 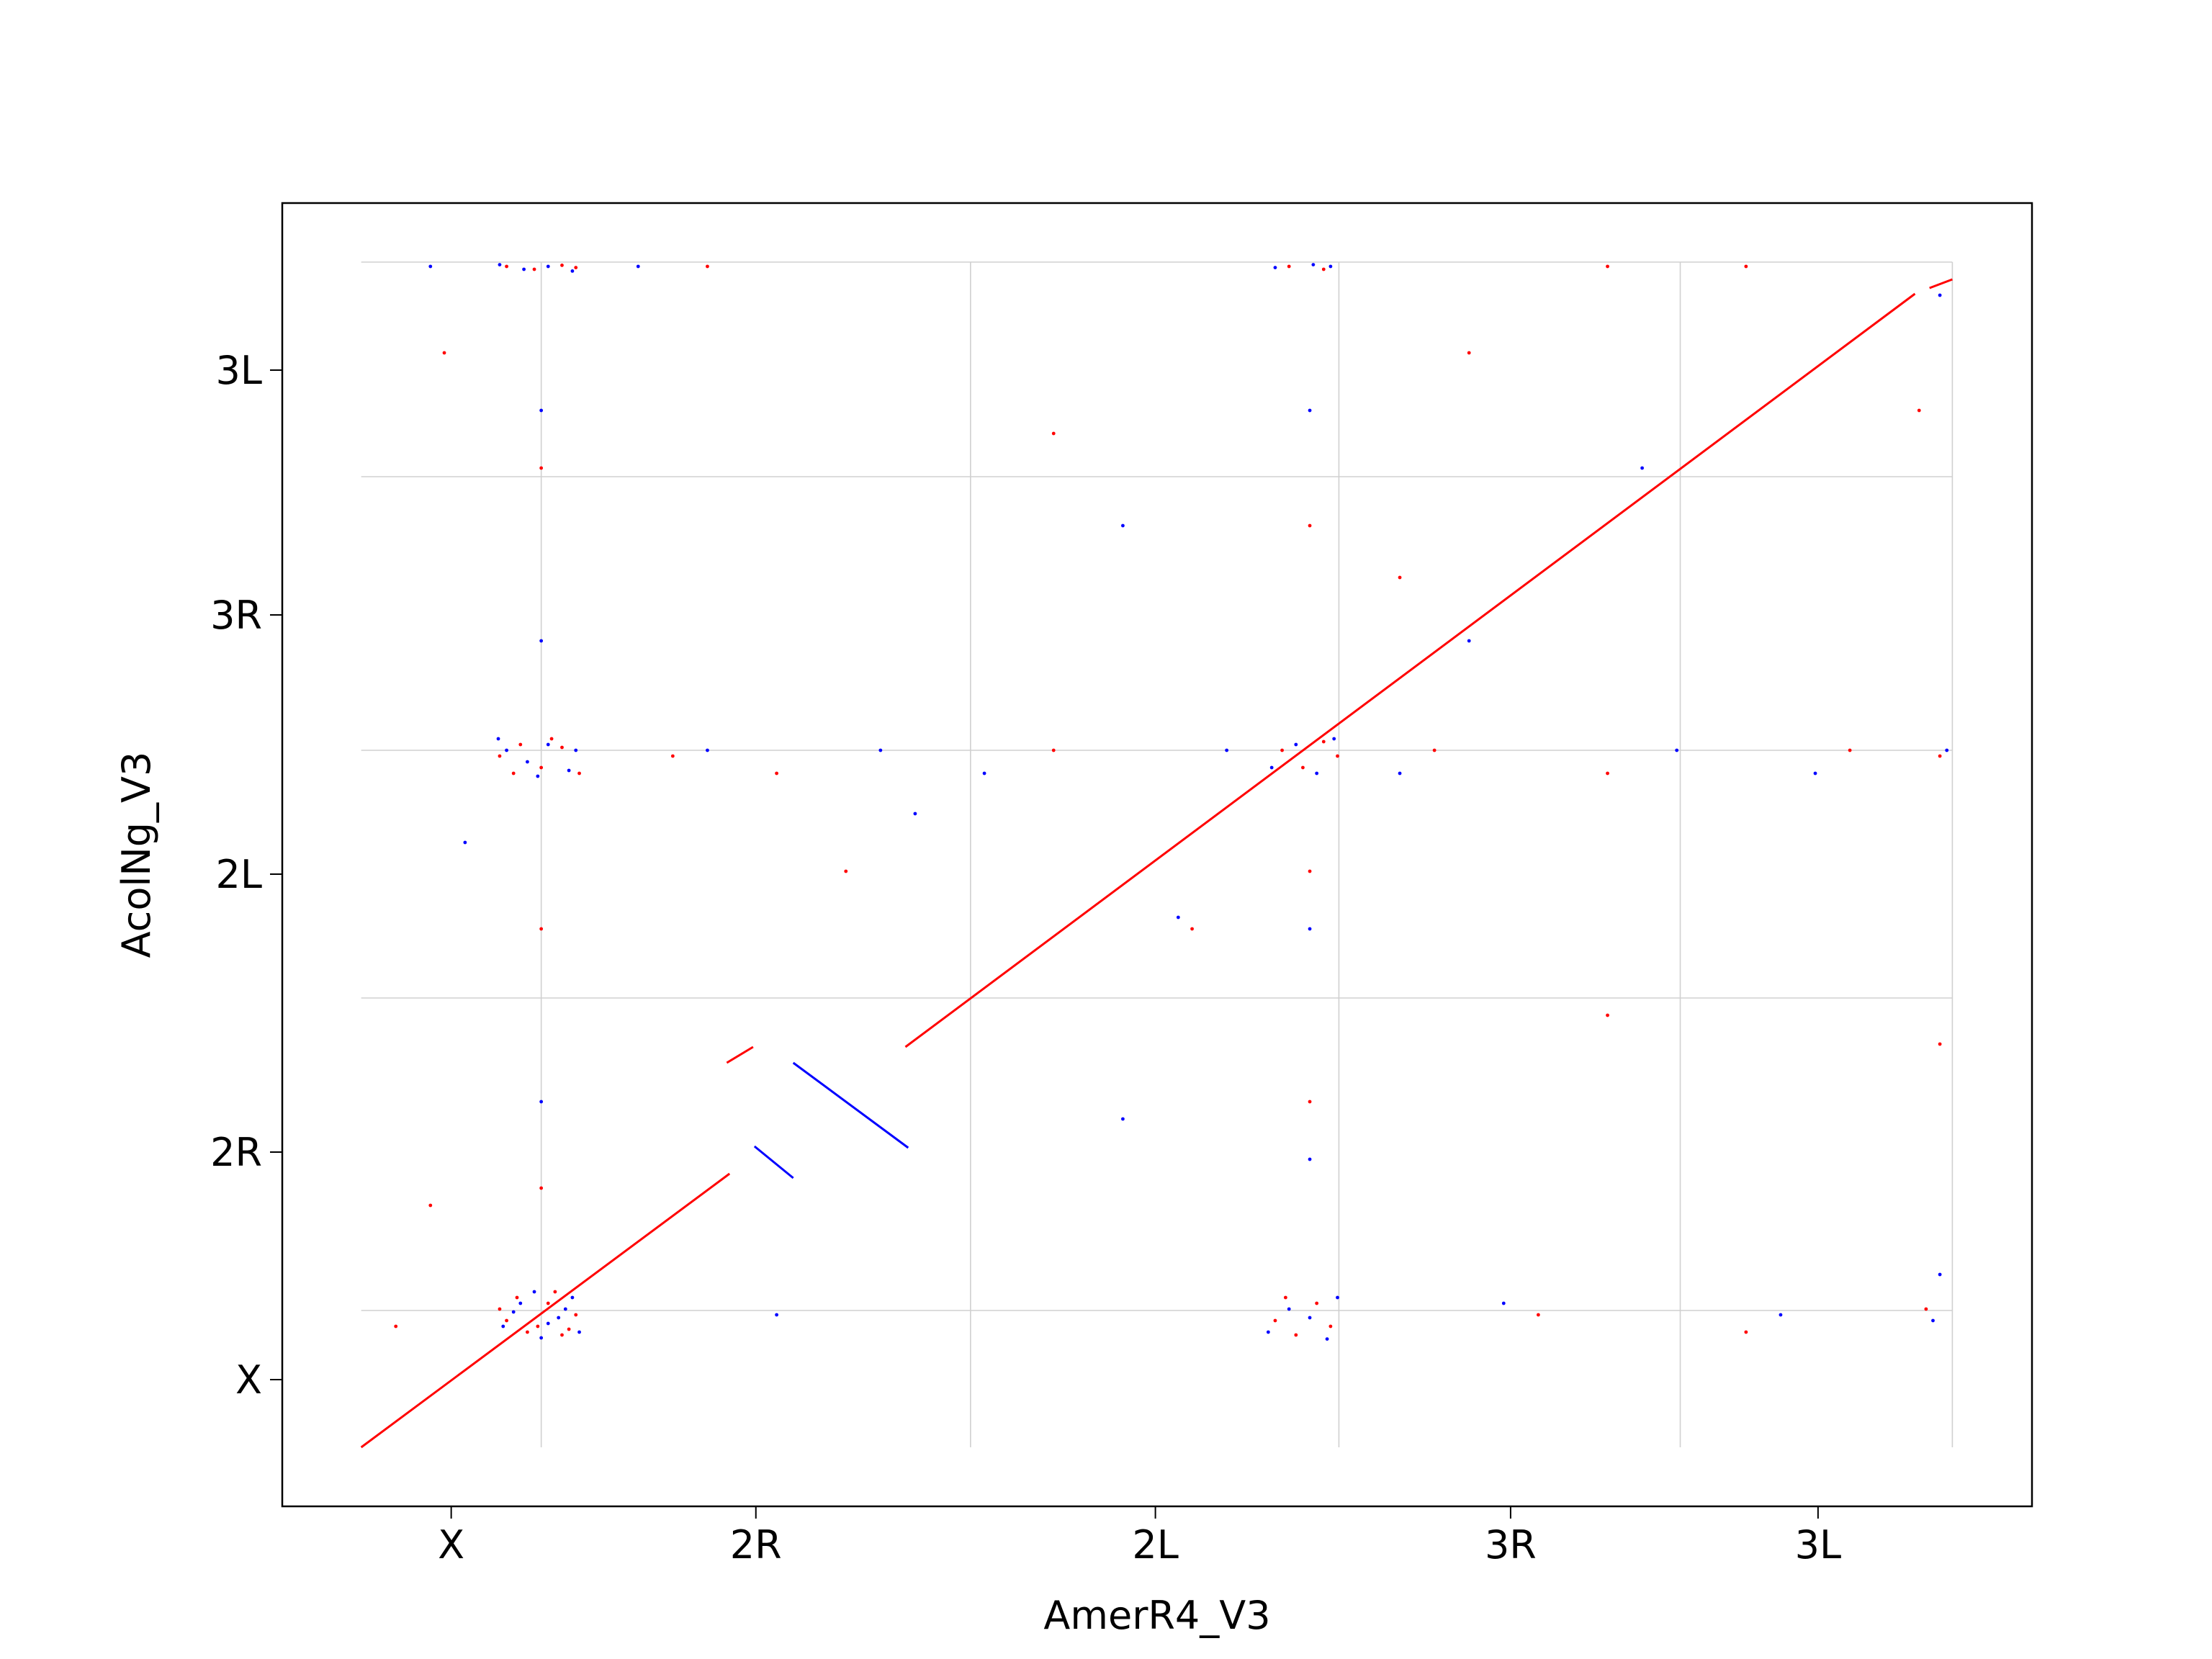 I want to click on x-tick-label: 3L, so click(x=1818, y=1545).